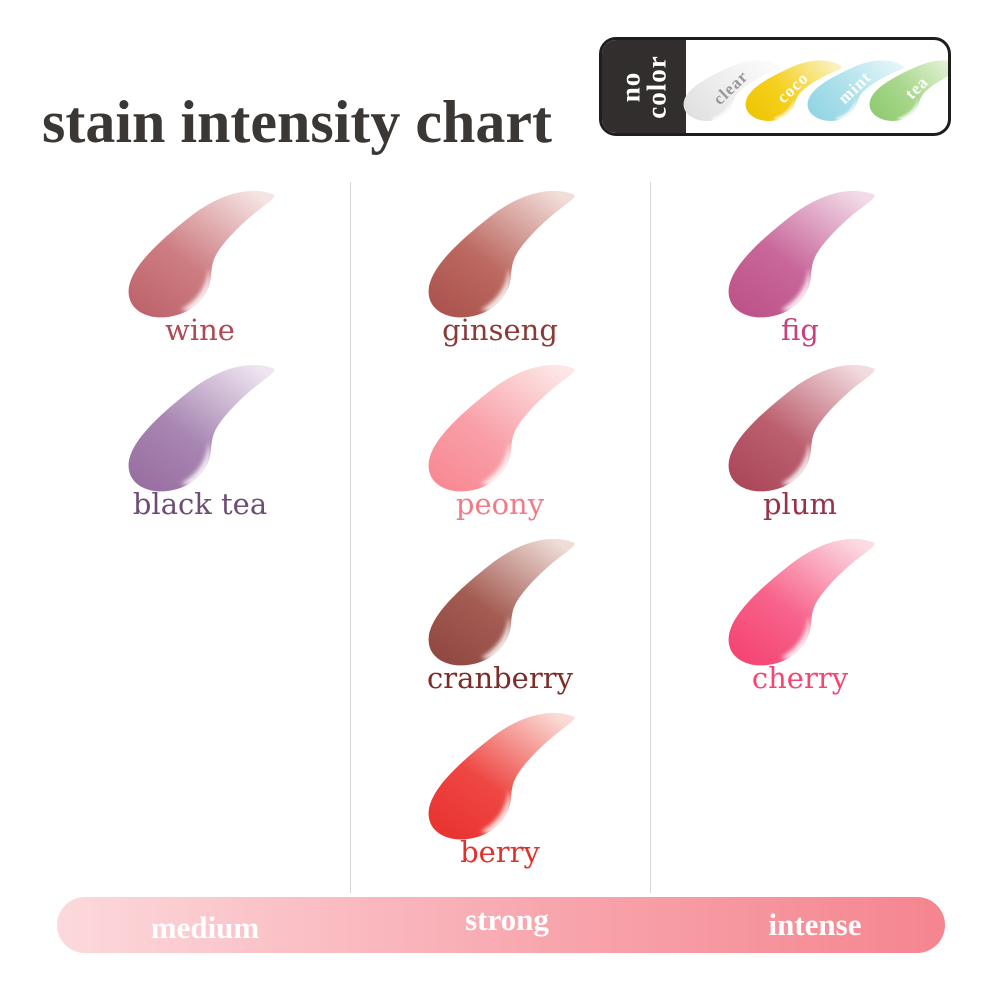 This screenshot has width=1000, height=1000. I want to click on swatch-peony-label: peony, so click(500, 504).